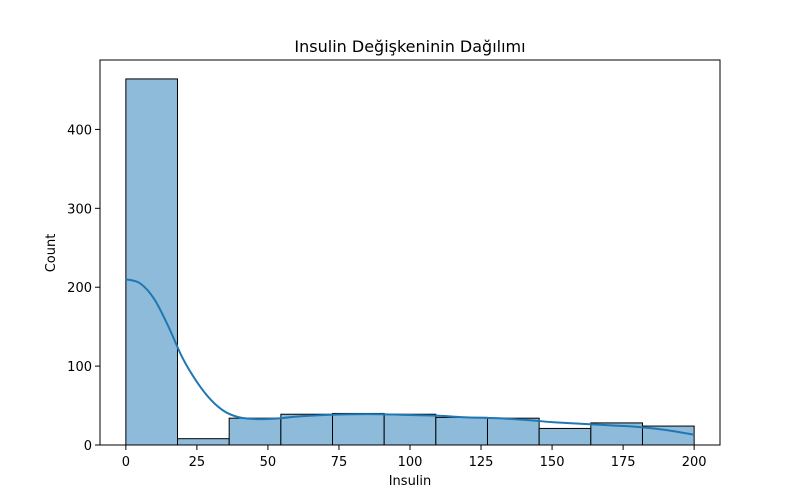  I want to click on x-tick-label: 50, so click(268, 462).